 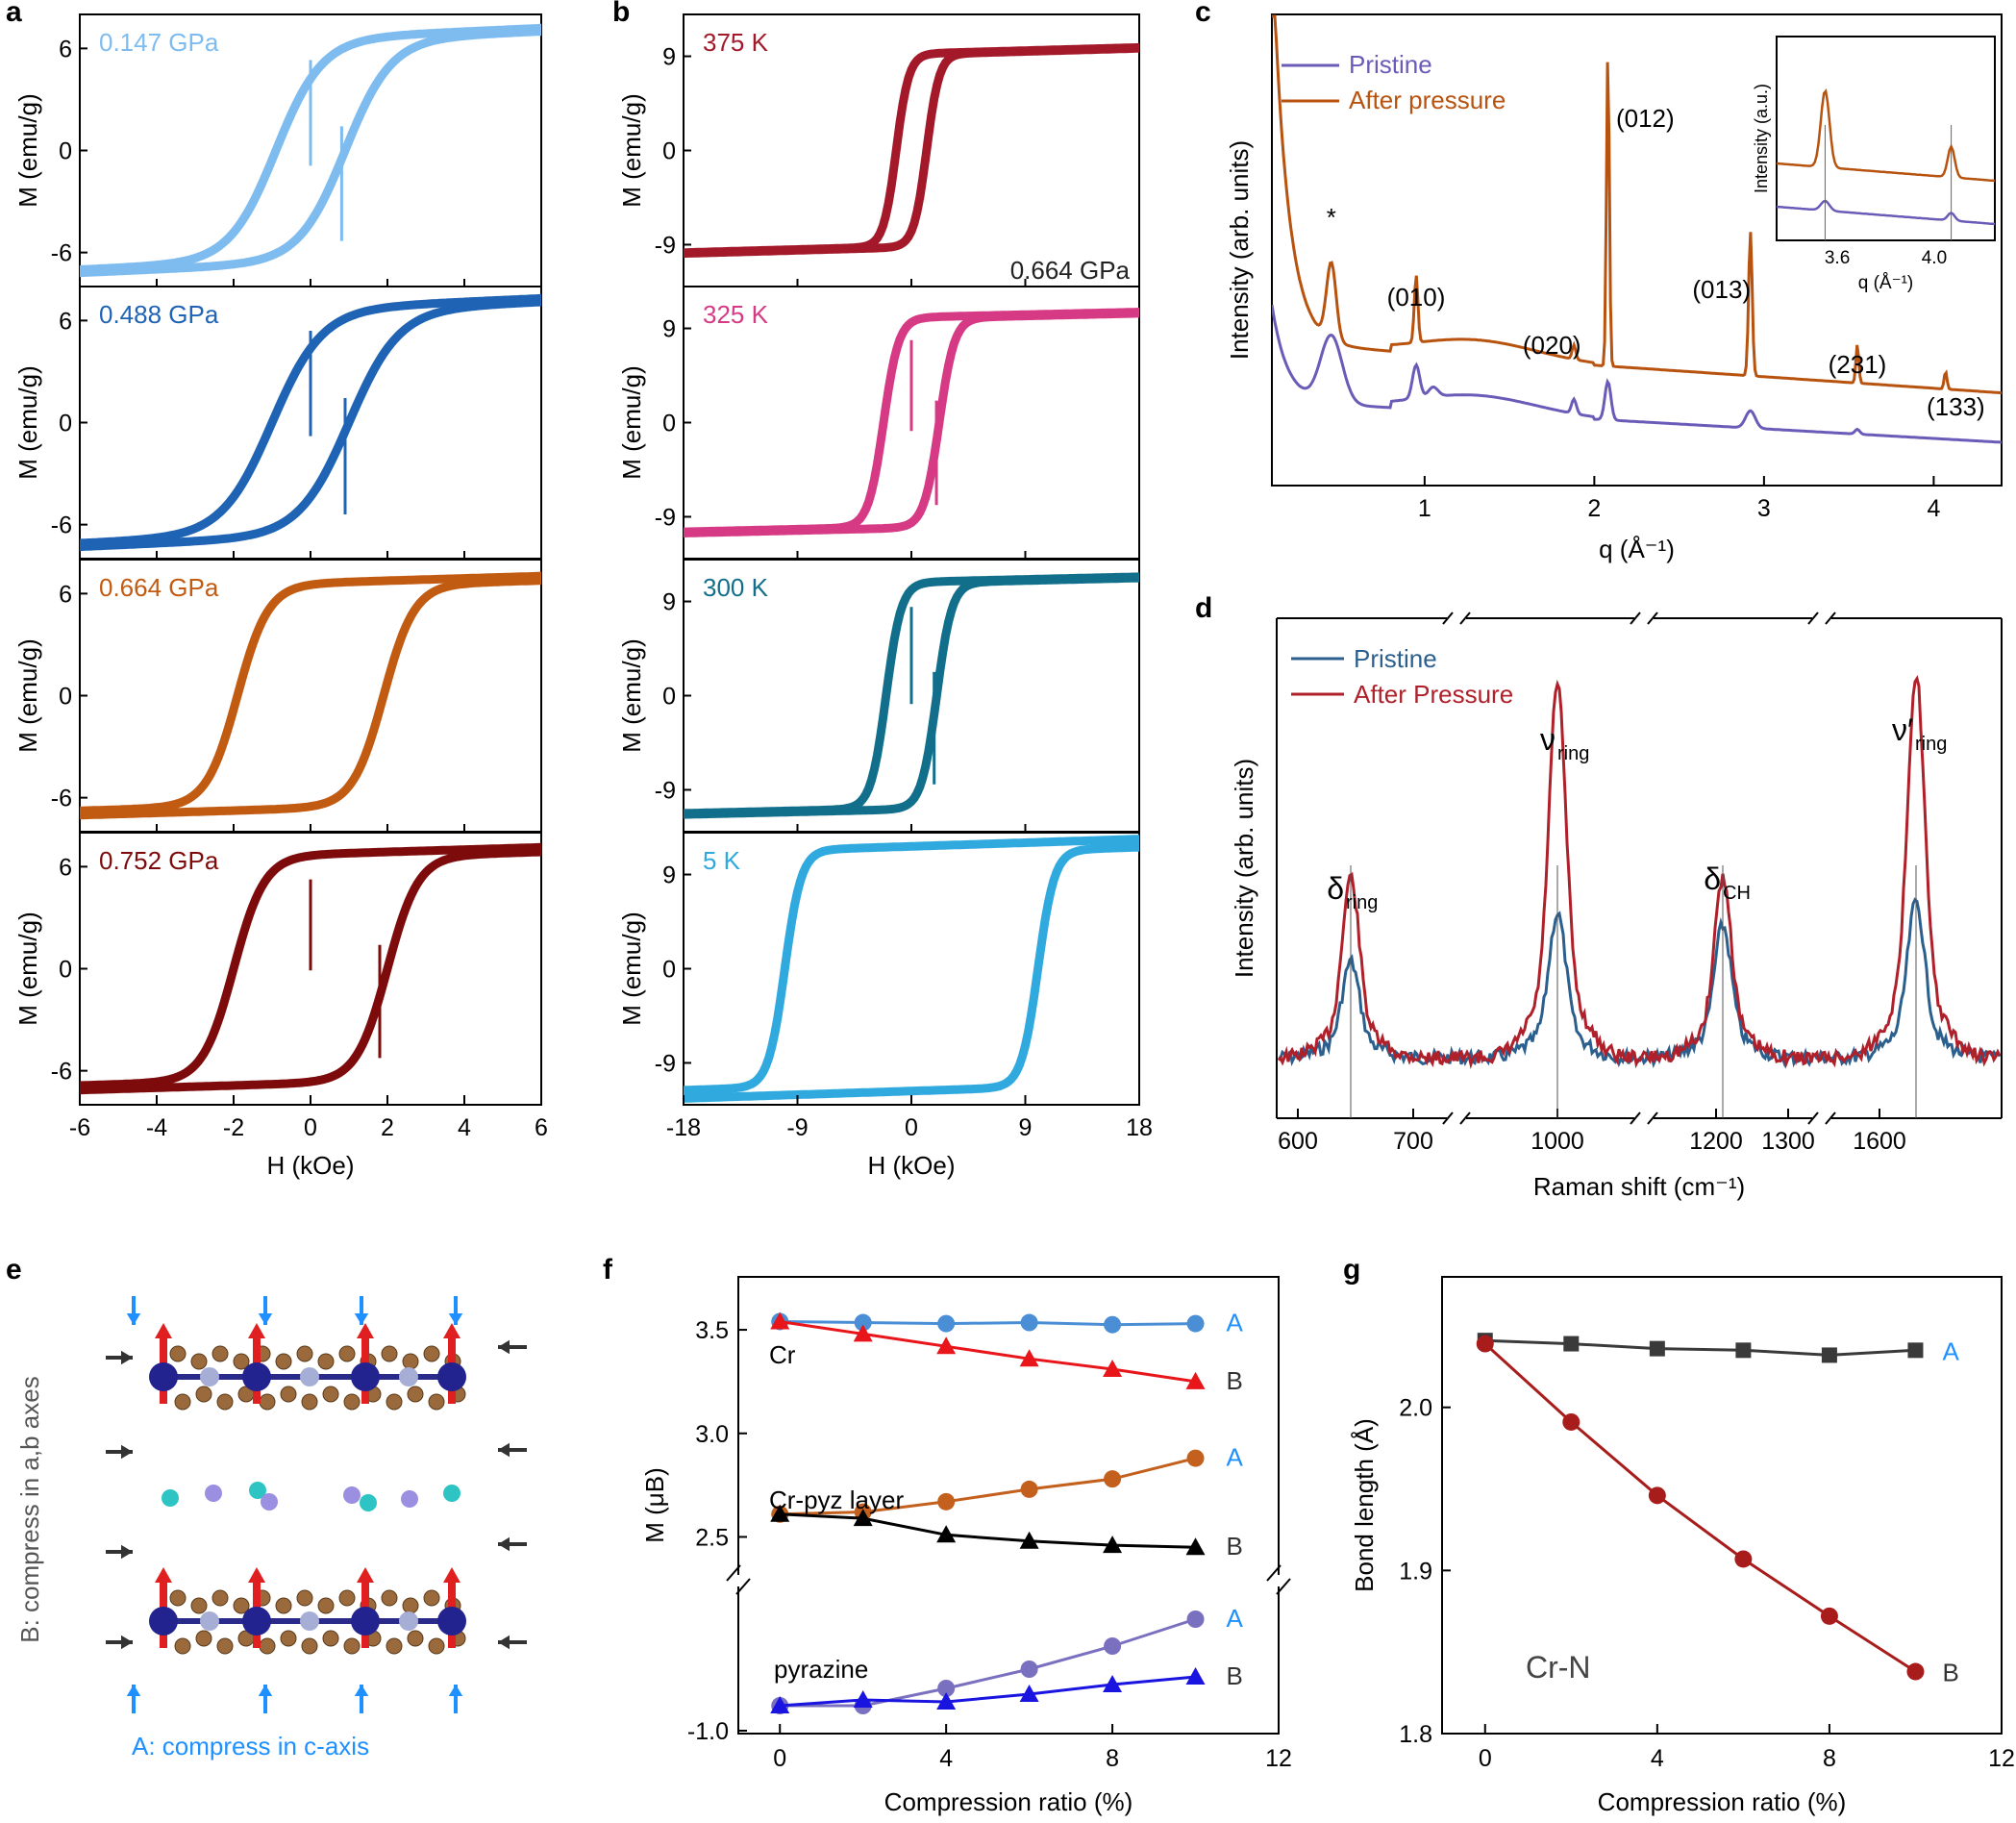 What do you see at coordinates (665, 518) in the screenshot?
I see `y-tick-label: -9` at bounding box center [665, 518].